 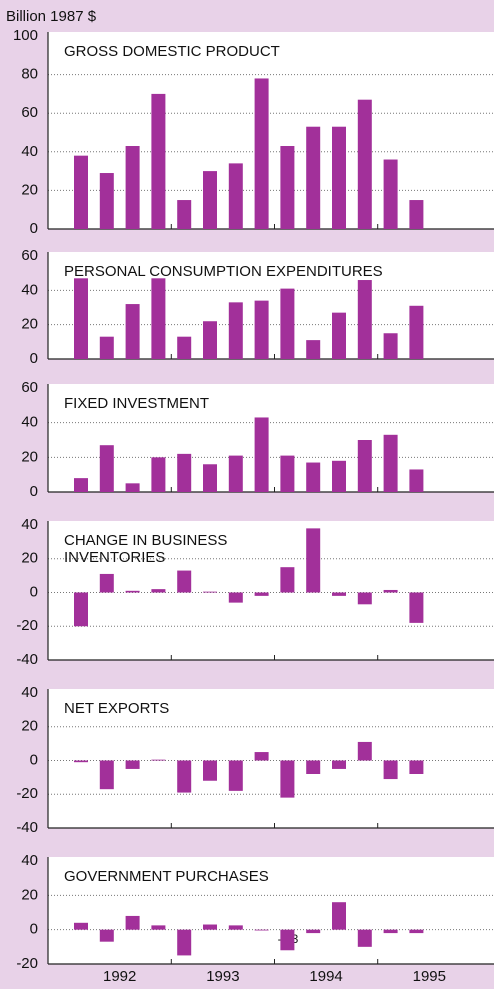 What do you see at coordinates (51, 16) in the screenshot?
I see `y-axis-label: Billion 1987 $` at bounding box center [51, 16].